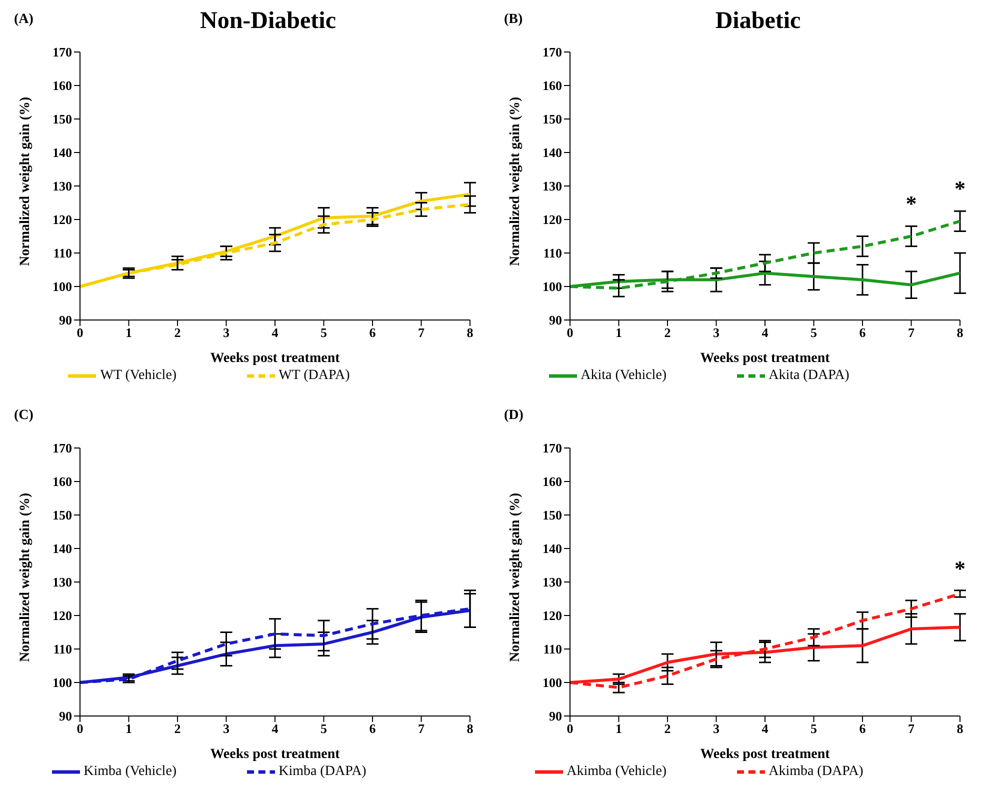 This screenshot has height=796, width=987. Describe the element at coordinates (809, 376) in the screenshot. I see `legend-label: Akita (DAPA)` at that location.